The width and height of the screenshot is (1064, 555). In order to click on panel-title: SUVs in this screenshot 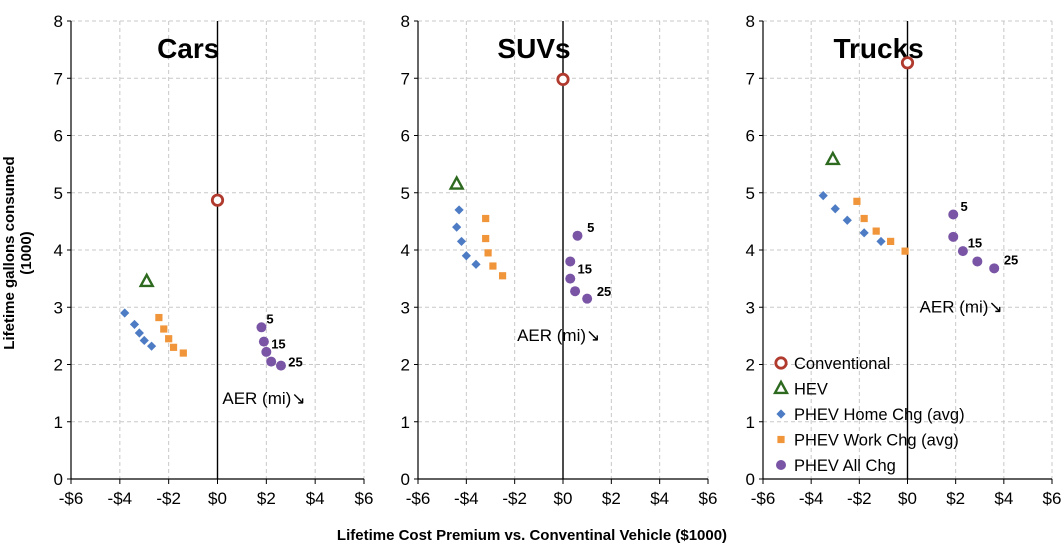, I will do `click(533, 48)`.